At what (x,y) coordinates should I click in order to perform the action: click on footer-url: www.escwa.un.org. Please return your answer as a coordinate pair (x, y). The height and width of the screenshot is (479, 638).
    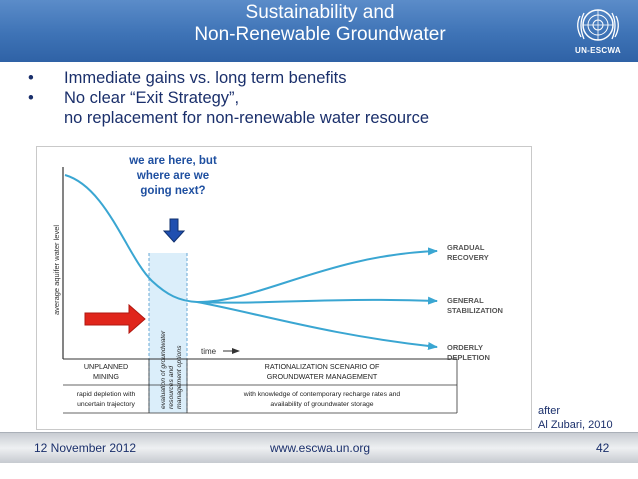
    Looking at the image, I should click on (320, 448).